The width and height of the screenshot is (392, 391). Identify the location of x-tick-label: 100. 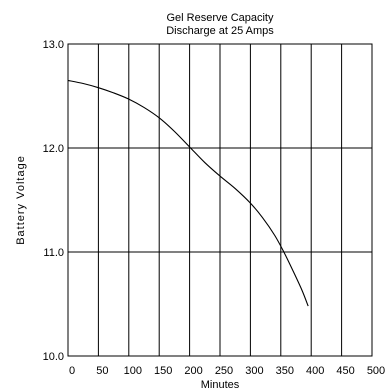
(133, 371).